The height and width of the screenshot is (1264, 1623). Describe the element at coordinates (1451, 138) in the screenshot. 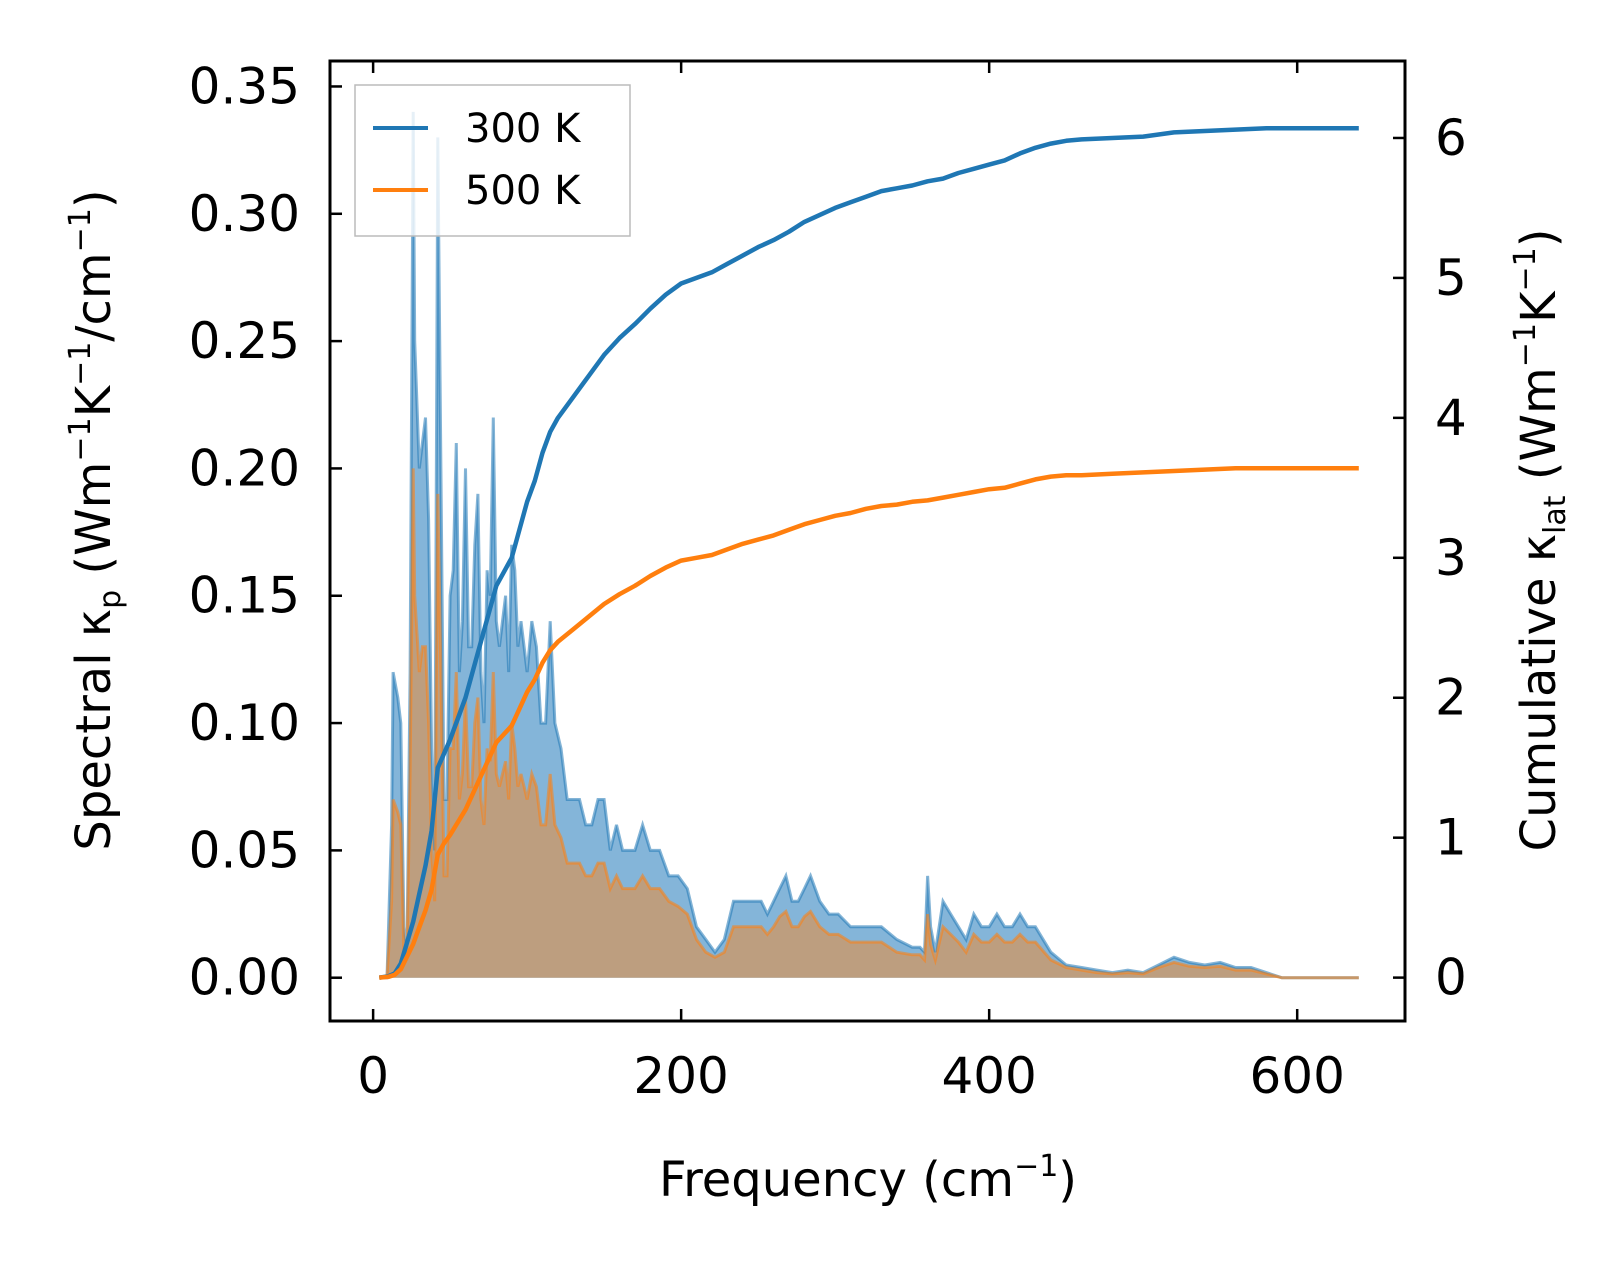

I see `y-right-tick-label: 6` at that location.